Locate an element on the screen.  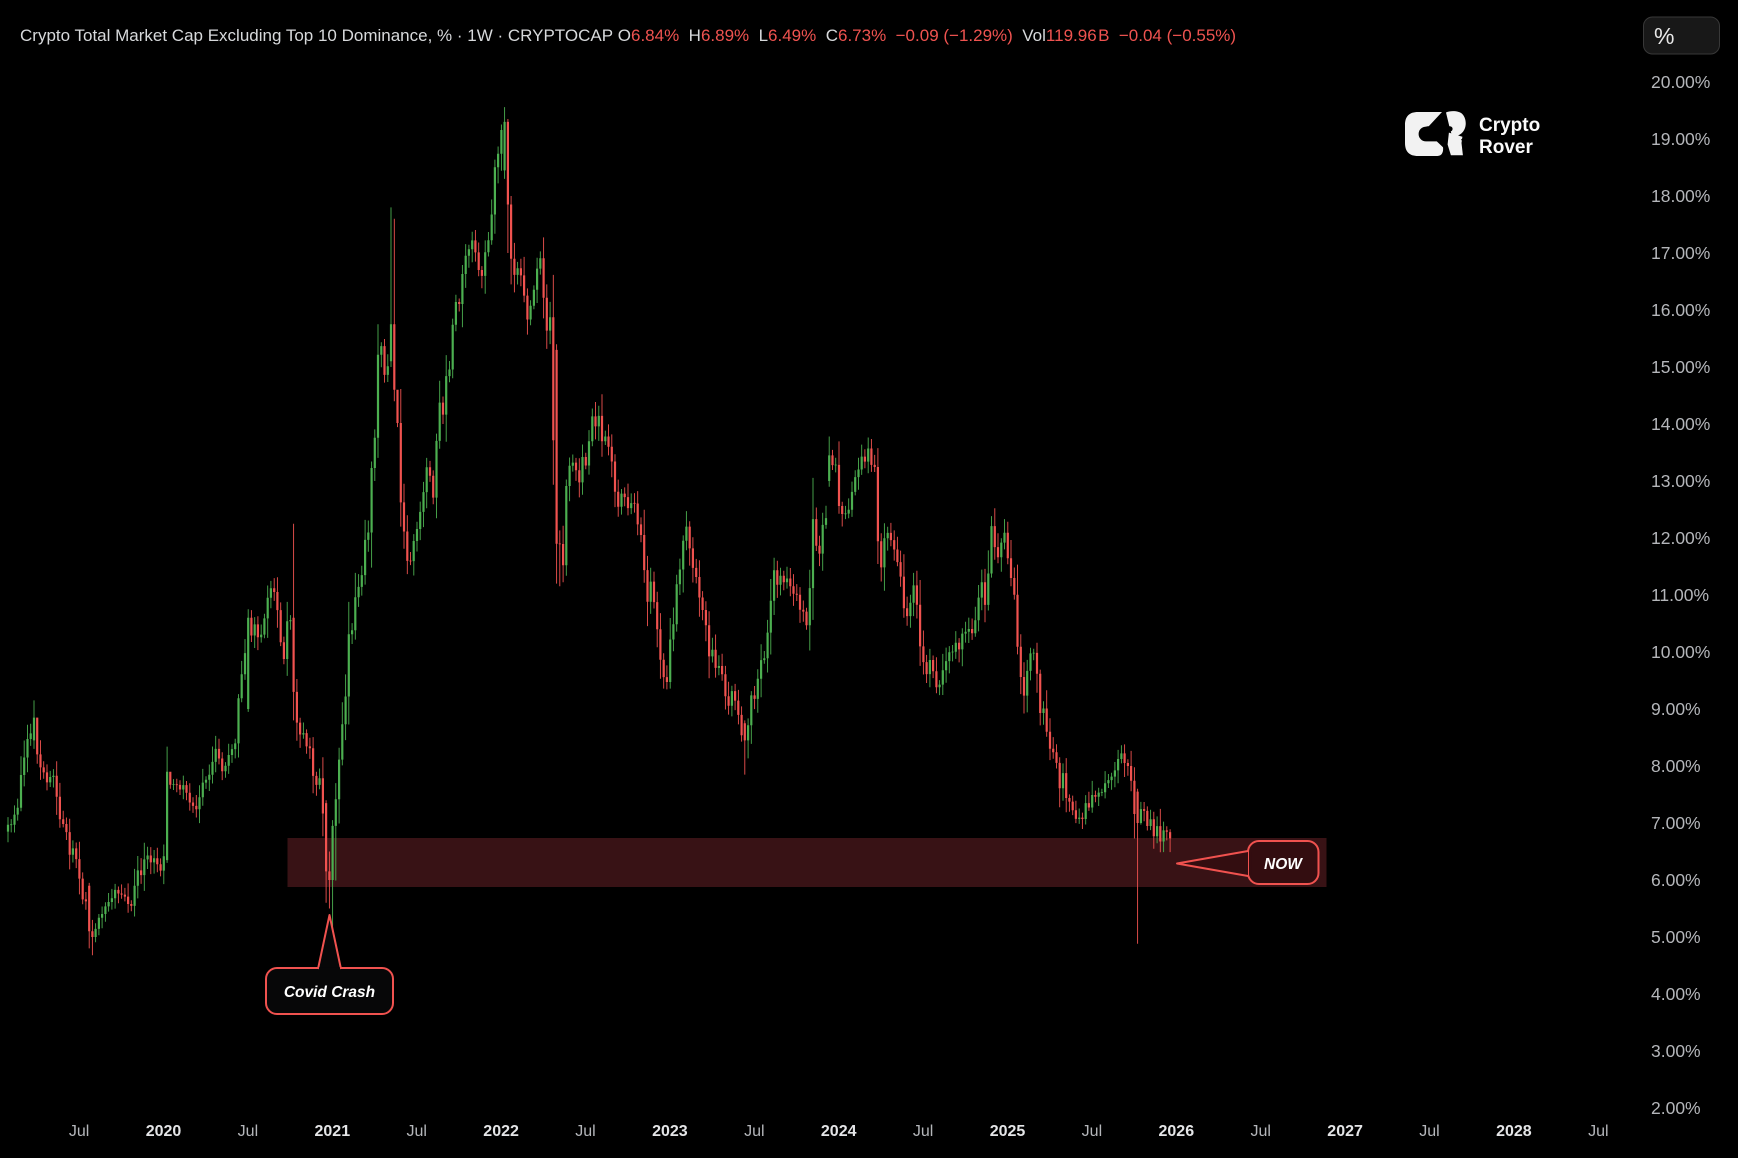
svg-text: 2022 is located at coordinates (501, 1131).